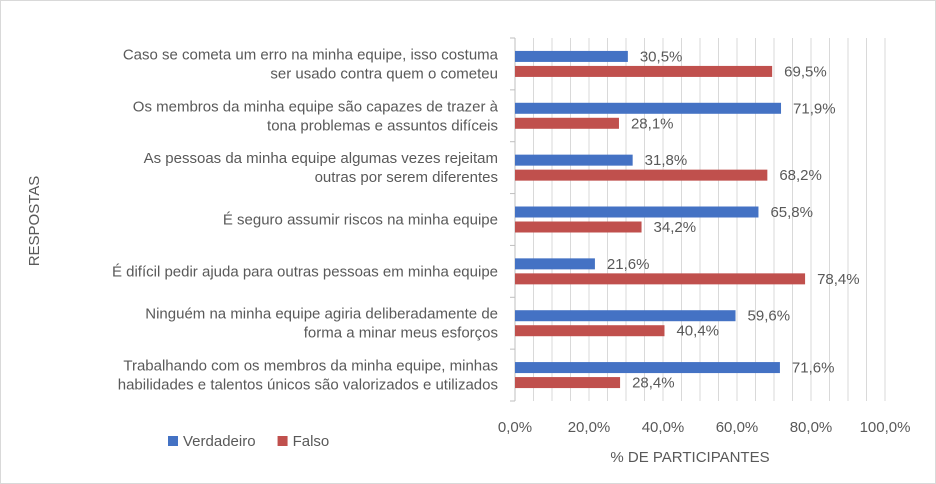 This screenshot has height=484, width=936. What do you see at coordinates (811, 427) in the screenshot?
I see `x-tick-label: 80,0%` at bounding box center [811, 427].